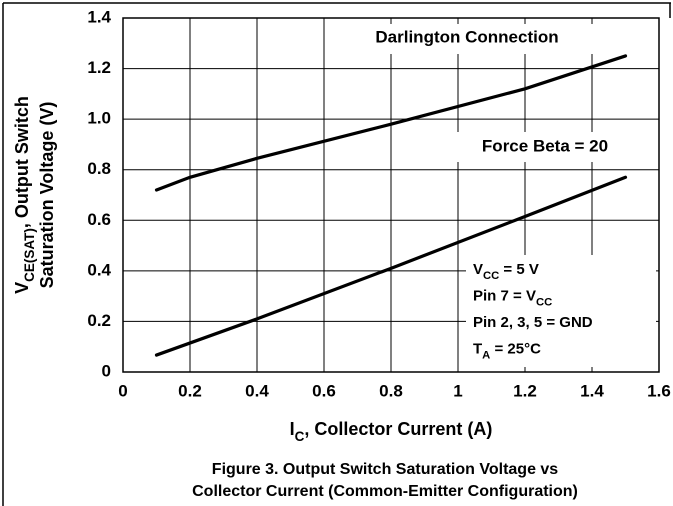  I want to click on x-tick-label: 1.2, so click(525, 390).